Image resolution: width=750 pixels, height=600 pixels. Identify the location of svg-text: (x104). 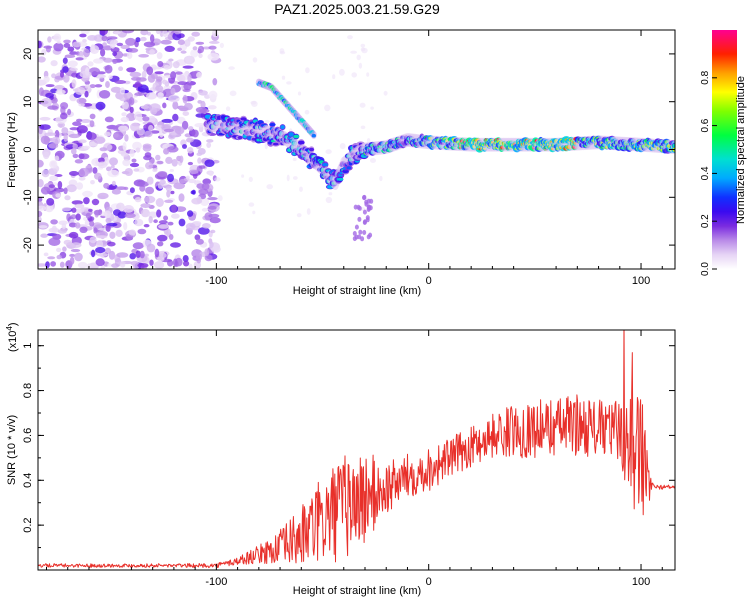
(12, 337).